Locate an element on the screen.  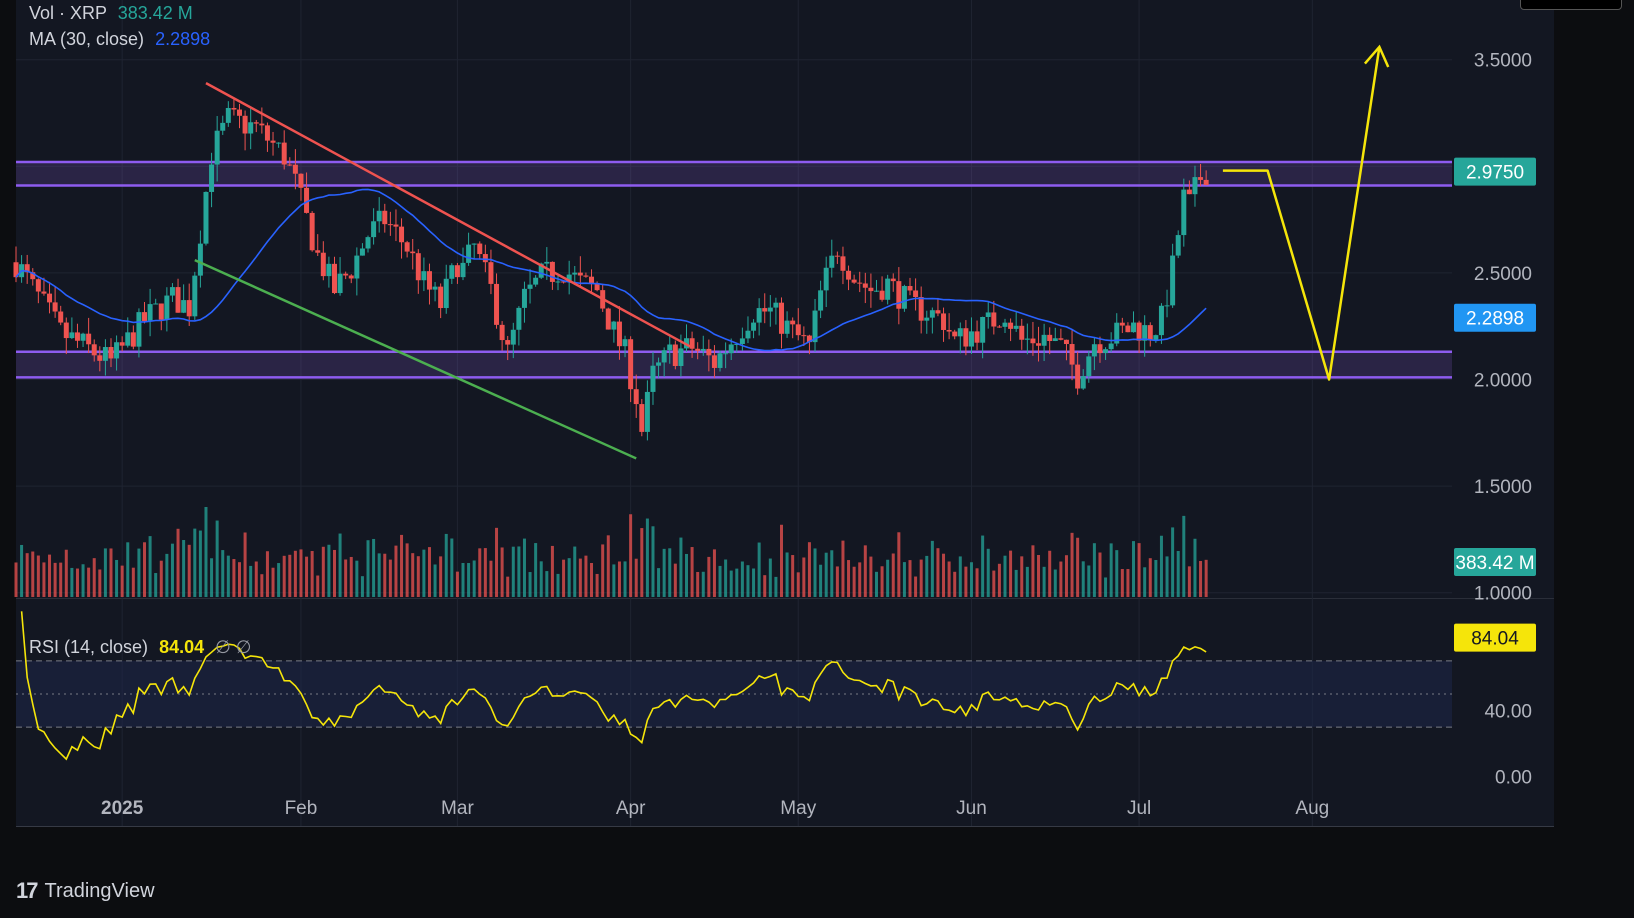
price-tick-label: 1.0000 is located at coordinates (1503, 594).